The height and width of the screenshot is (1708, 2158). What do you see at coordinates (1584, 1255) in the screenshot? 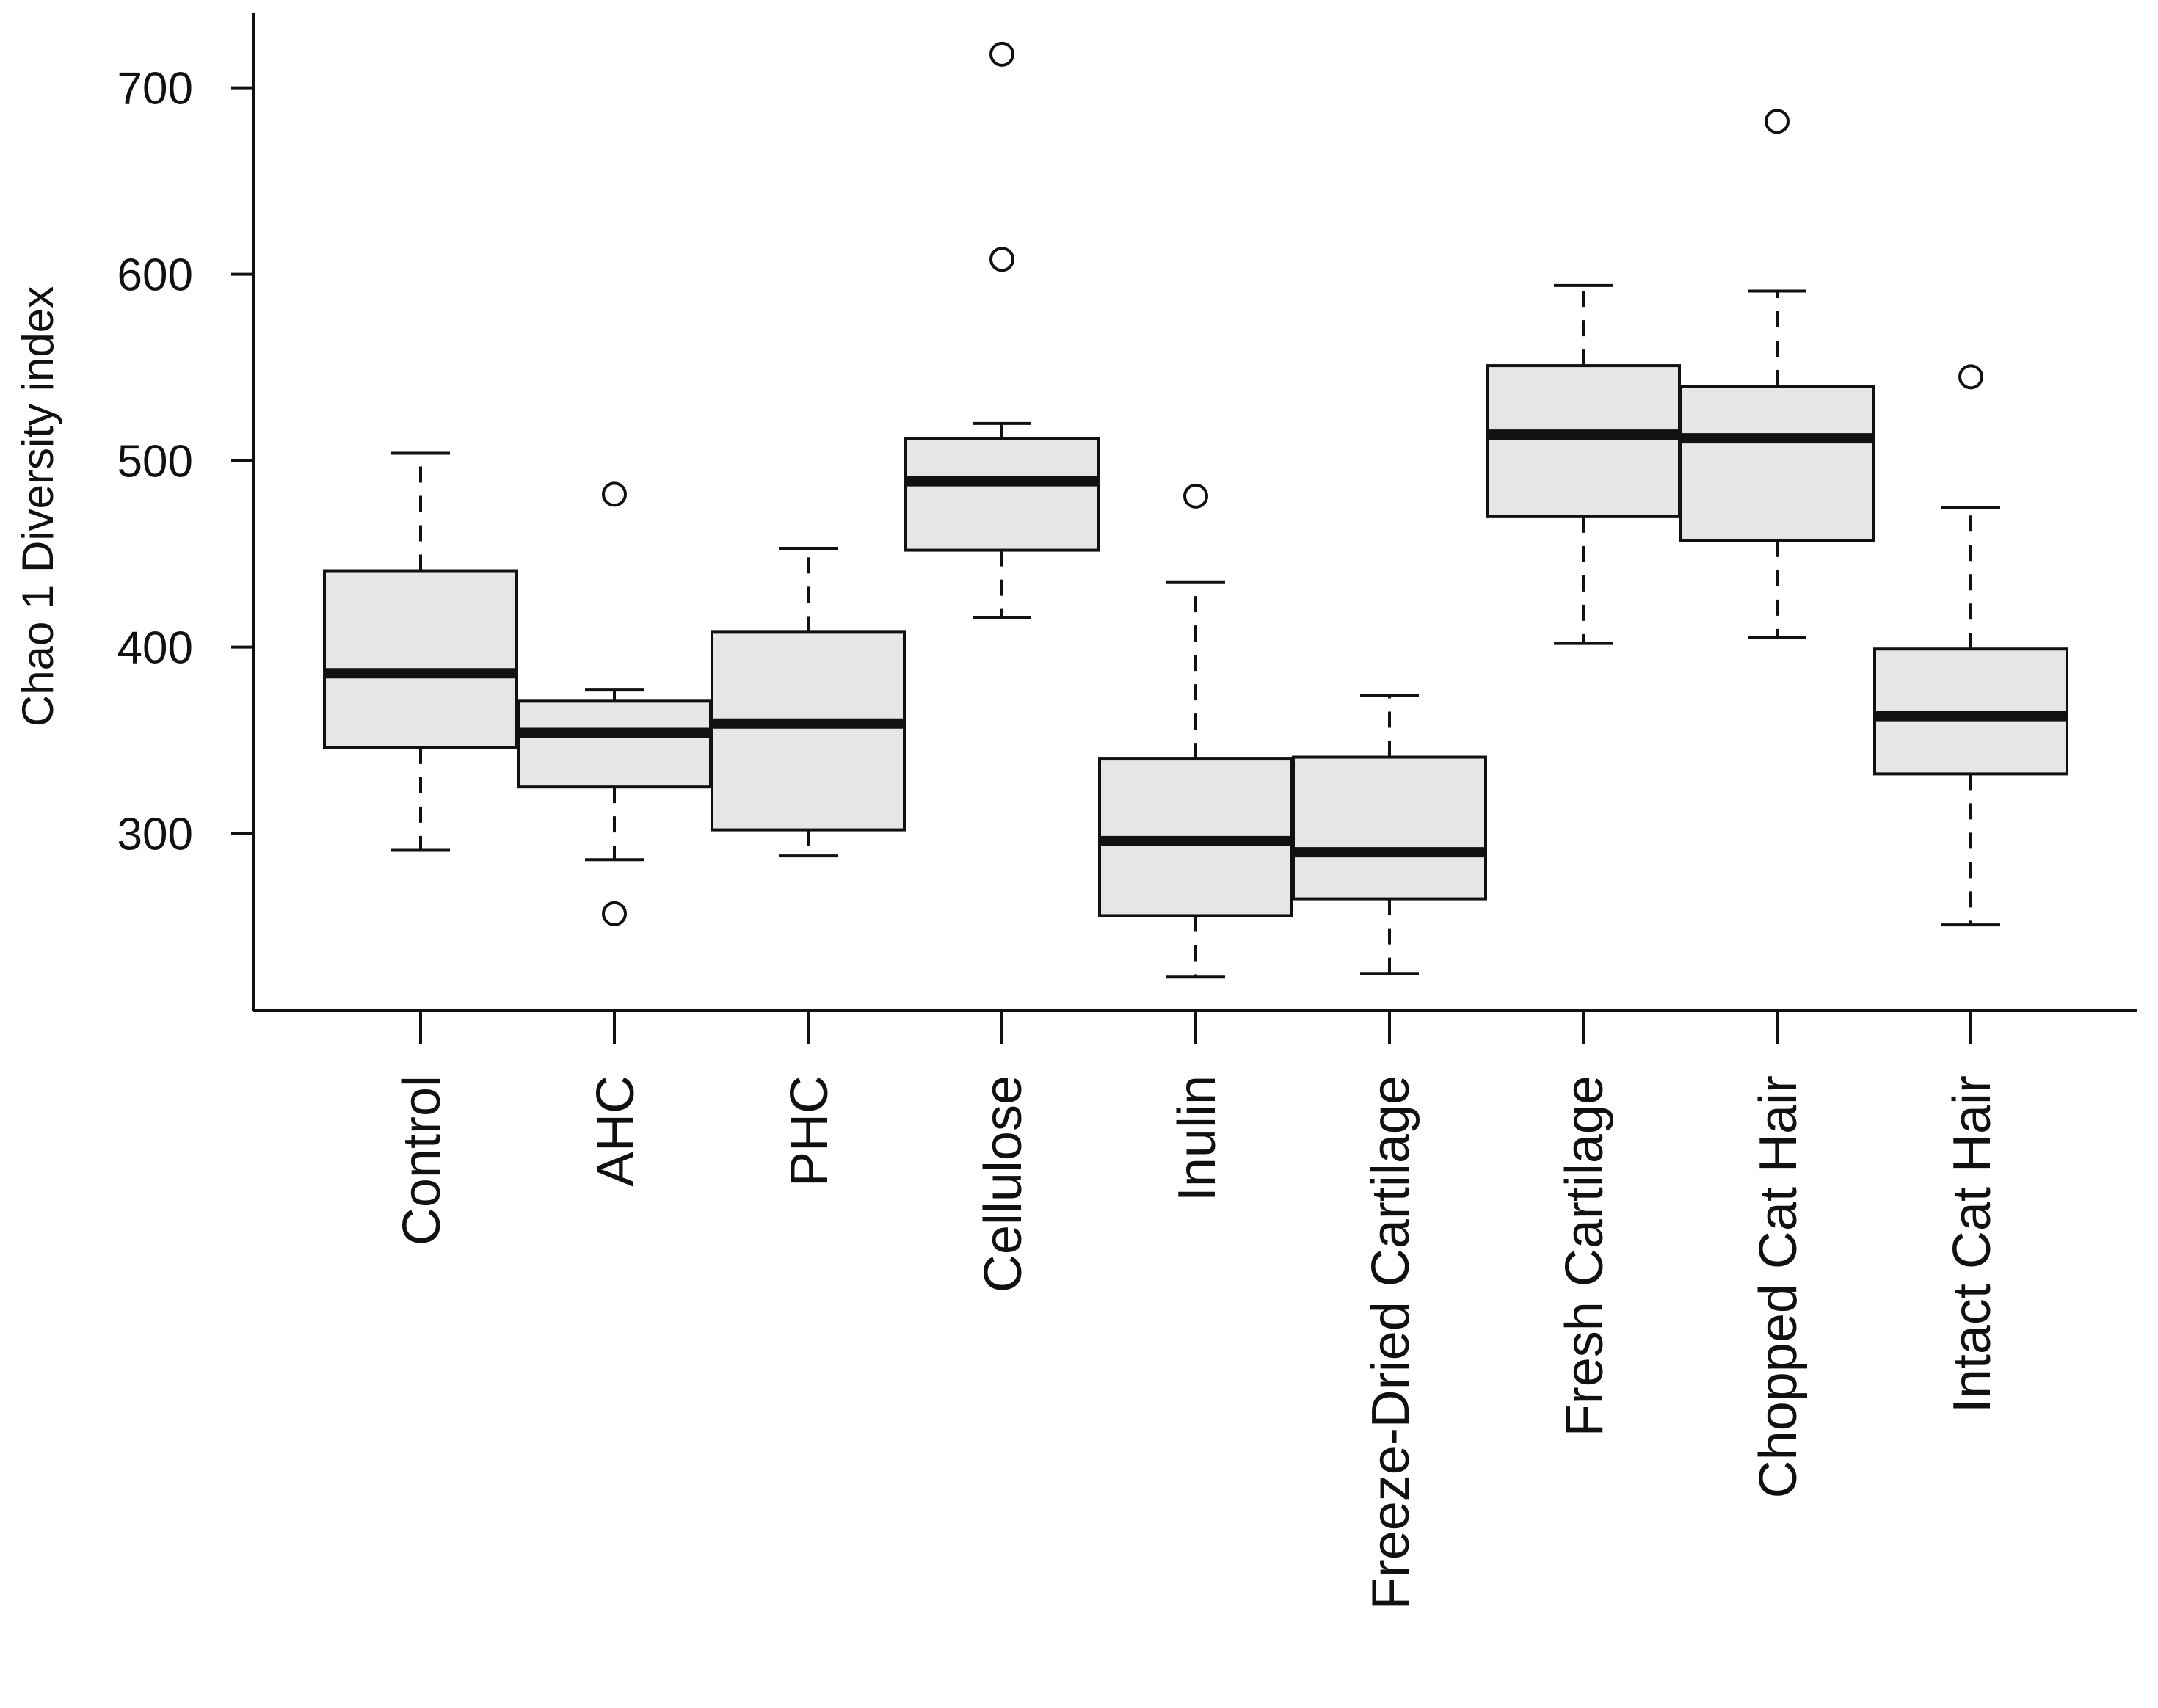
I see `x-tick-label: Fresh Cartilage` at bounding box center [1584, 1255].